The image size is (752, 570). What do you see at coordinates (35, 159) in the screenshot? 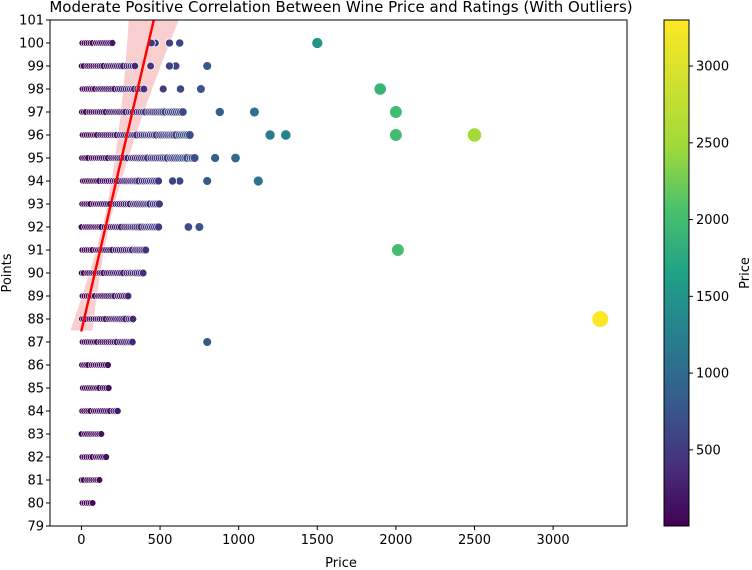
I see `y-tick-label: 95` at bounding box center [35, 159].